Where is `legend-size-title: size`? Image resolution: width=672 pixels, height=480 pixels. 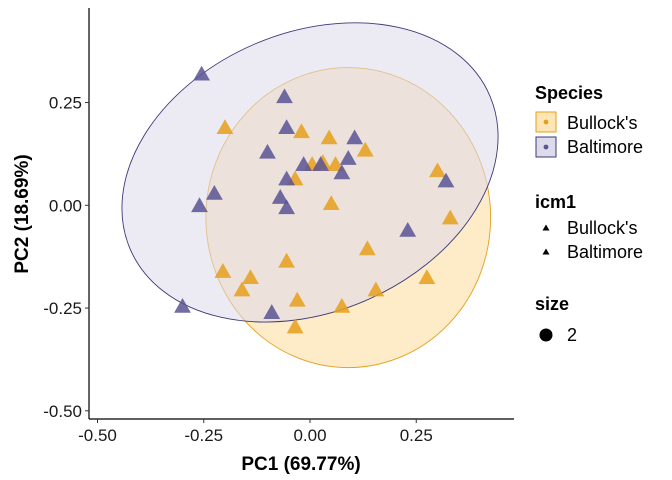 legend-size-title: size is located at coordinates (552, 304).